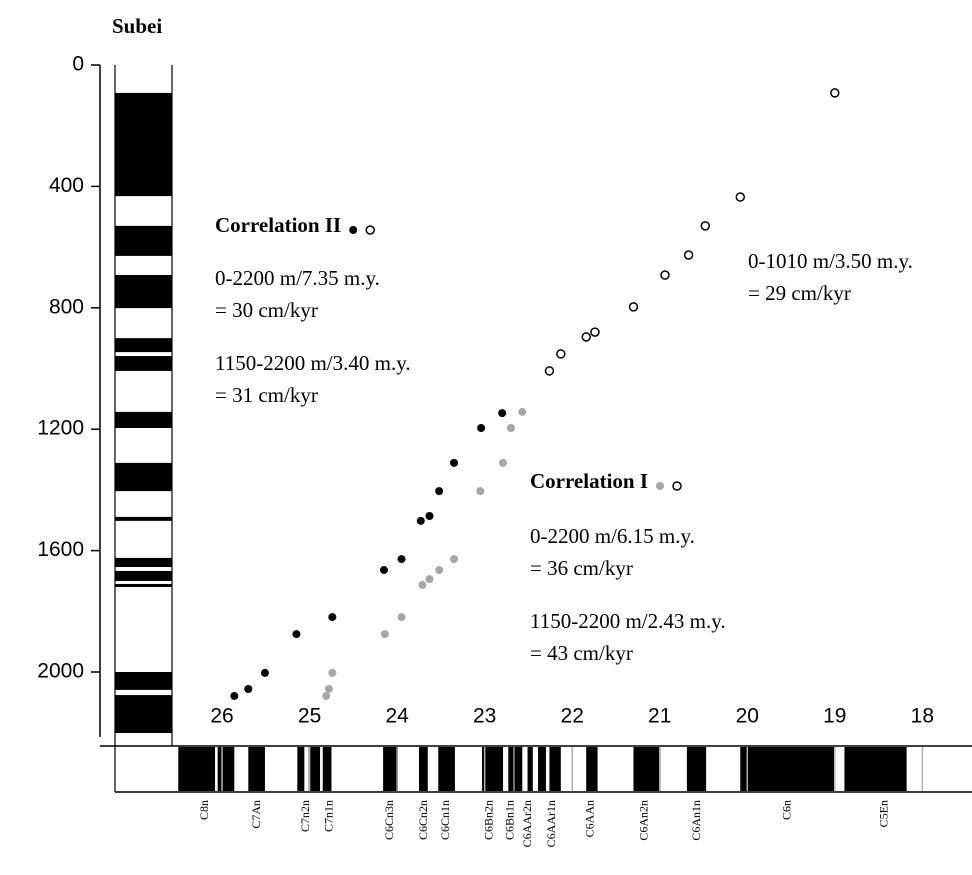 The height and width of the screenshot is (875, 972). I want to click on annotation-line: 0-2200 m/7.35 m.y., so click(297, 278).